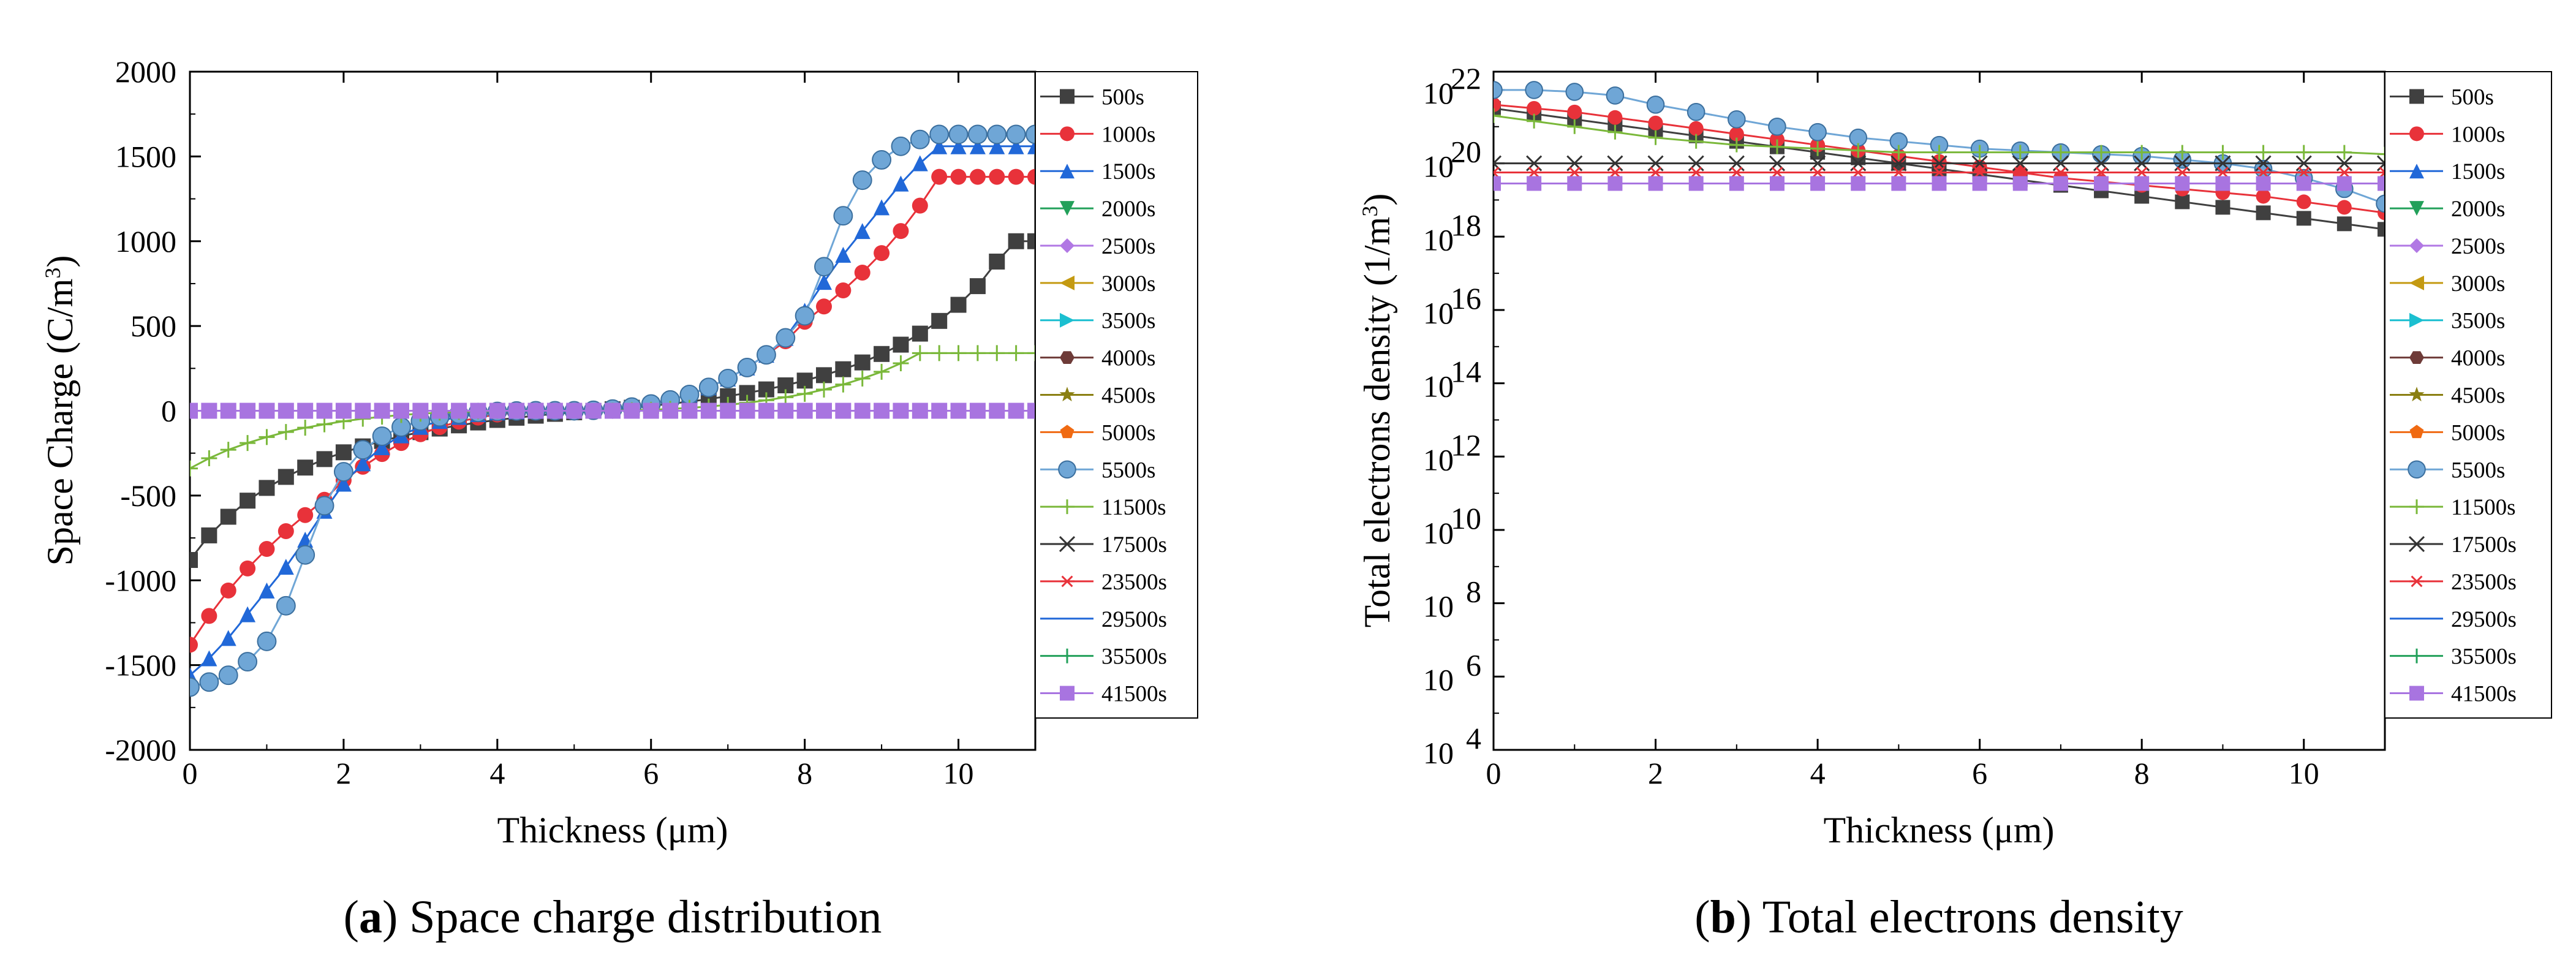  What do you see at coordinates (2416, 245) in the screenshot?
I see `legend-marker-2500s` at bounding box center [2416, 245].